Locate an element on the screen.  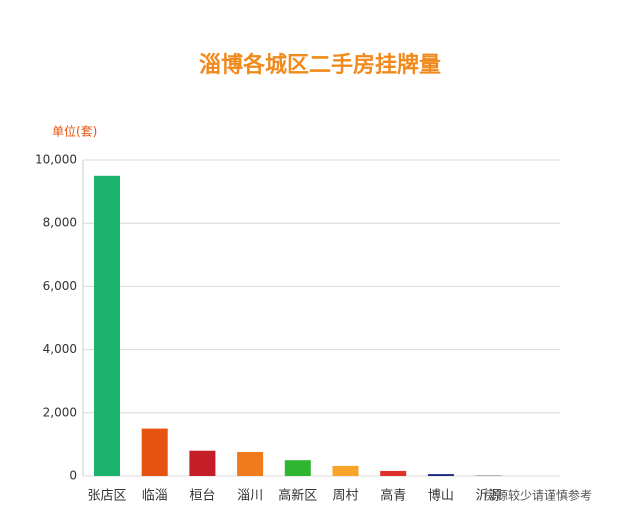
y-tick-label: 10,000 is located at coordinates (56, 160).